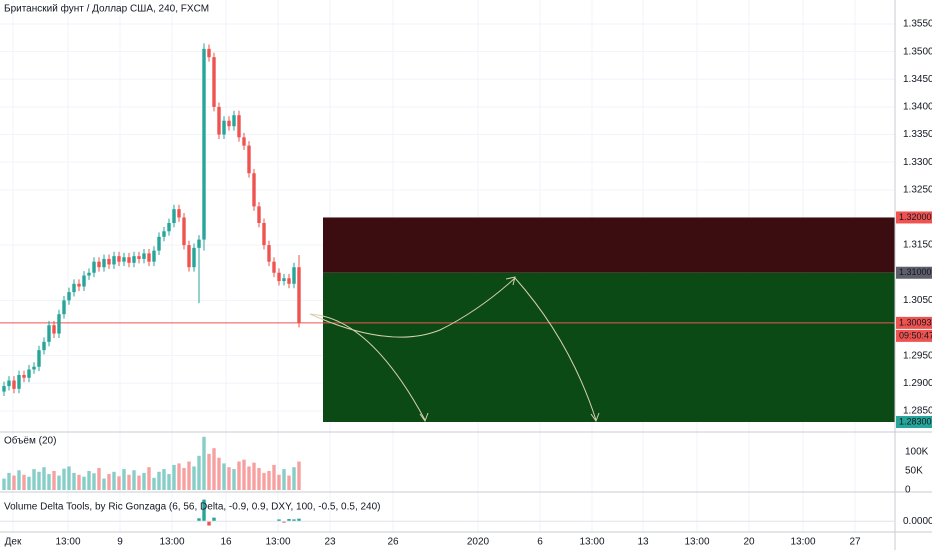 This screenshot has width=932, height=550. I want to click on y-tick-label: 1.34500, so click(917, 79).